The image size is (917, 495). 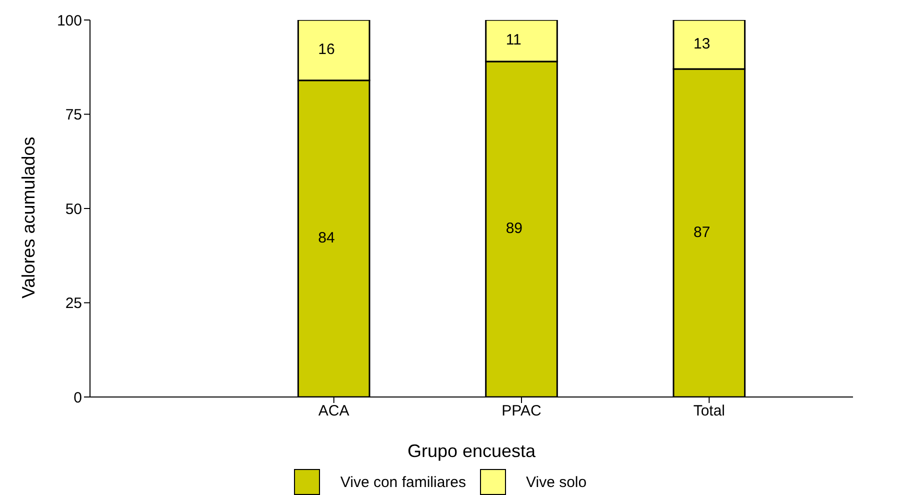 What do you see at coordinates (709, 411) in the screenshot?
I see `x-tick-label: Total` at bounding box center [709, 411].